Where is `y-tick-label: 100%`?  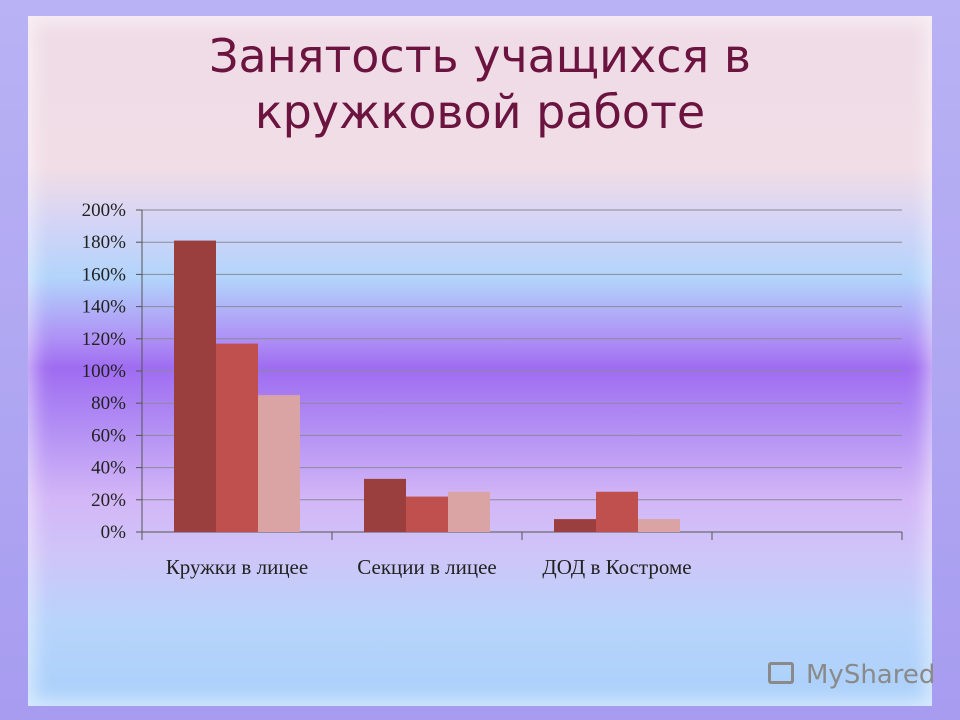
y-tick-label: 100% is located at coordinates (104, 371).